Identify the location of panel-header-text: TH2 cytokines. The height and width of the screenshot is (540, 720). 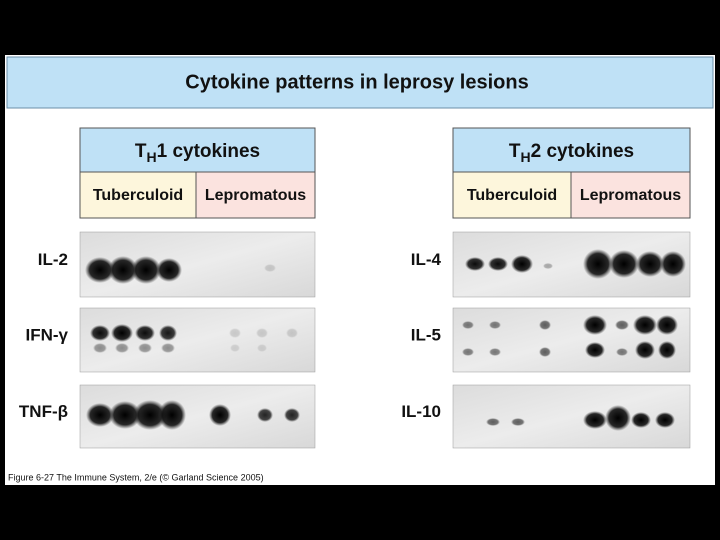
(571, 153).